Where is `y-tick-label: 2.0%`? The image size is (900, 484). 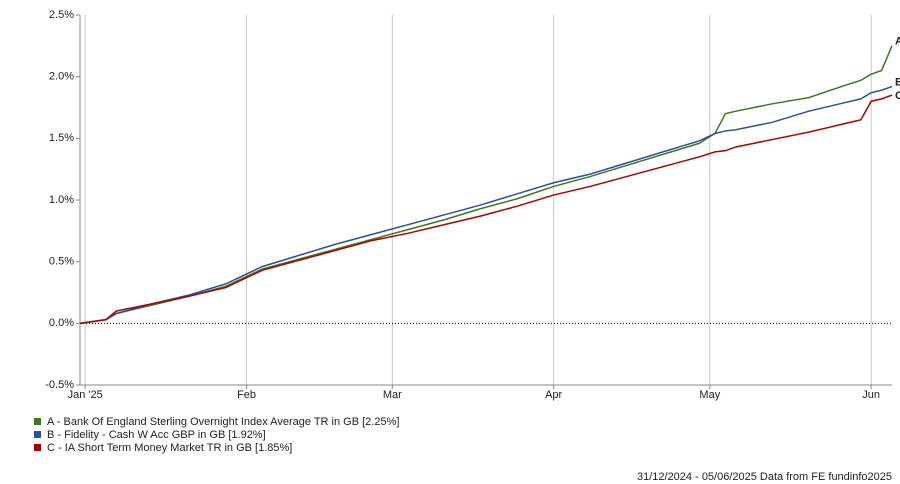
y-tick-label: 2.0% is located at coordinates (61, 77).